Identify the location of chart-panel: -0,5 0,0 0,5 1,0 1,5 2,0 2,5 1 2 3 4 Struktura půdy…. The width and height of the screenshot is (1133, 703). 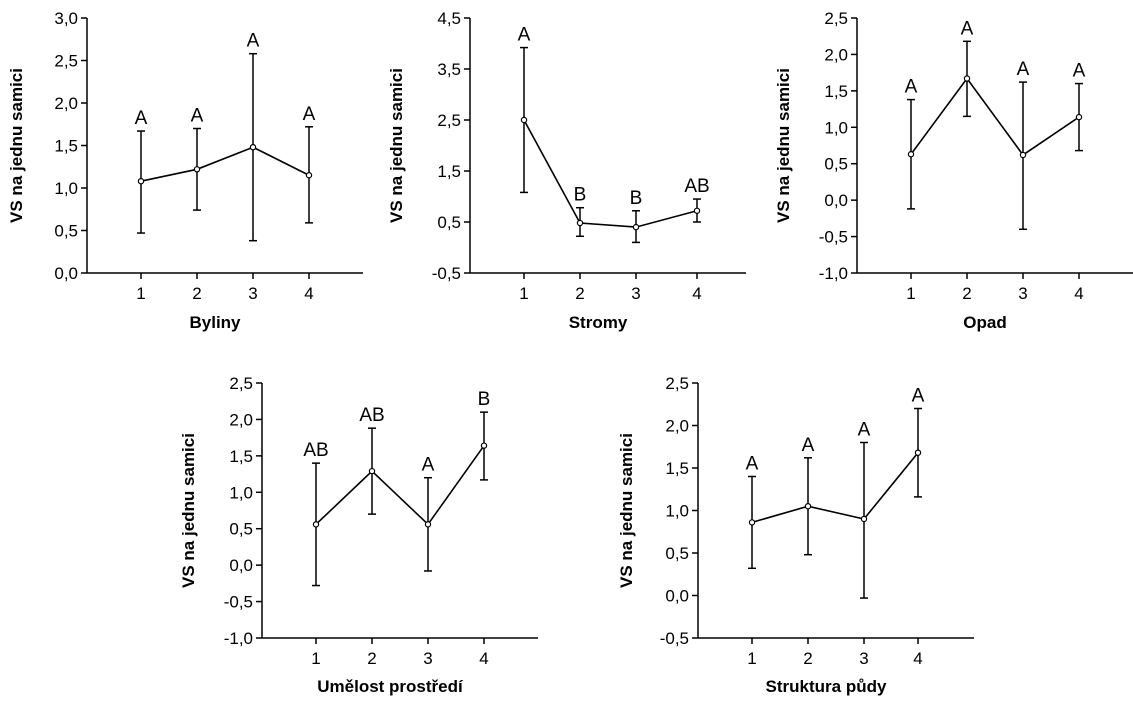
(795, 535).